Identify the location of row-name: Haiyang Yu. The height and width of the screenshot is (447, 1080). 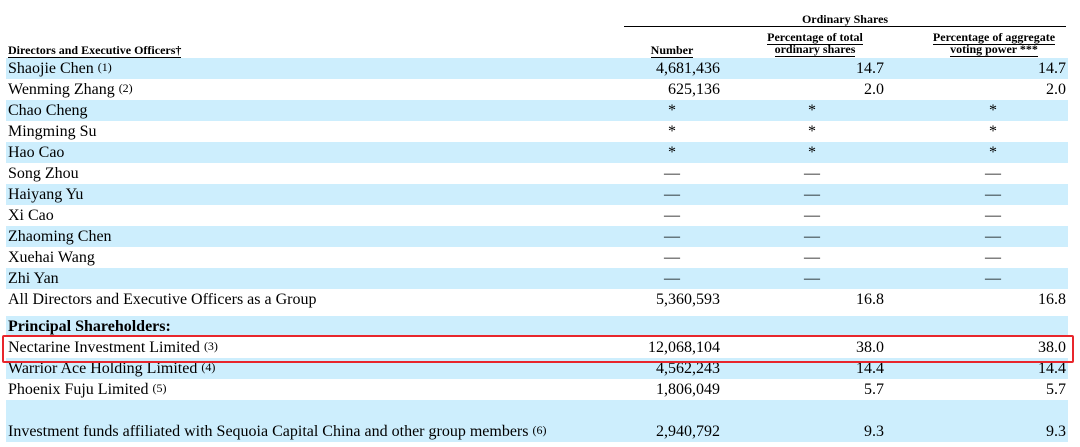
(303, 195).